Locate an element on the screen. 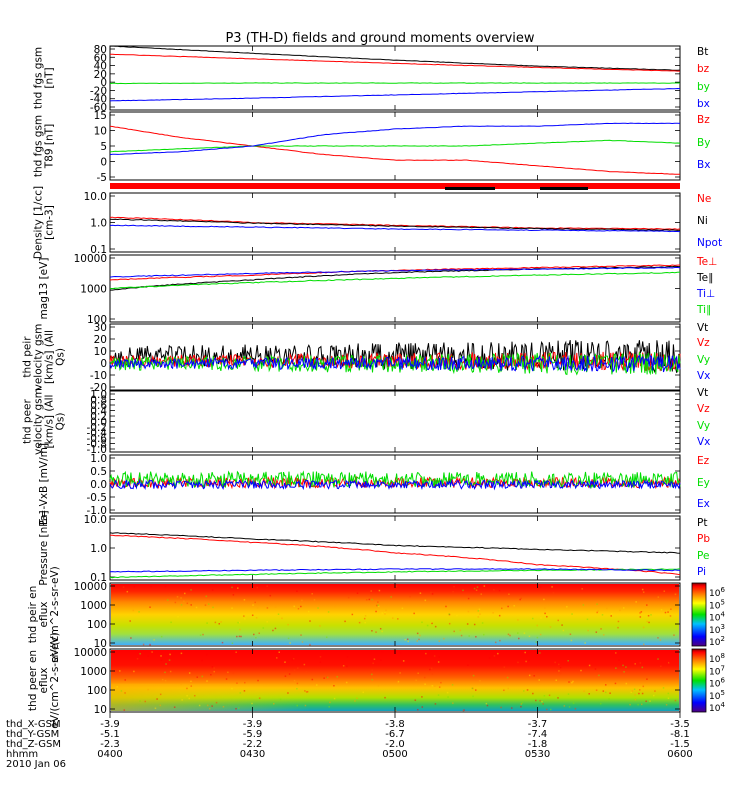 The width and height of the screenshot is (750, 800). time-axis-value: -3.9 is located at coordinates (110, 724).